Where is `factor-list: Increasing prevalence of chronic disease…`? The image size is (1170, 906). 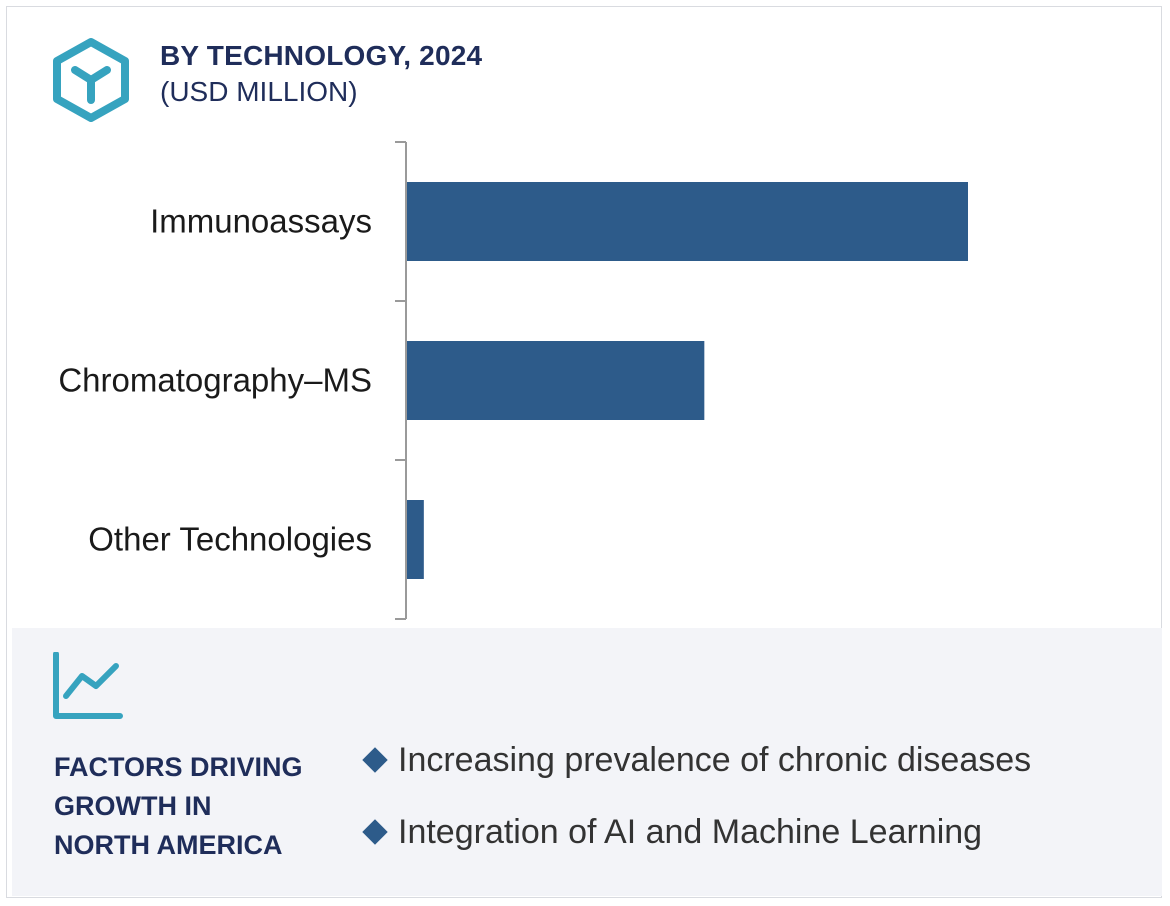 factor-list: Increasing prevalence of chronic disease… is located at coordinates (696, 796).